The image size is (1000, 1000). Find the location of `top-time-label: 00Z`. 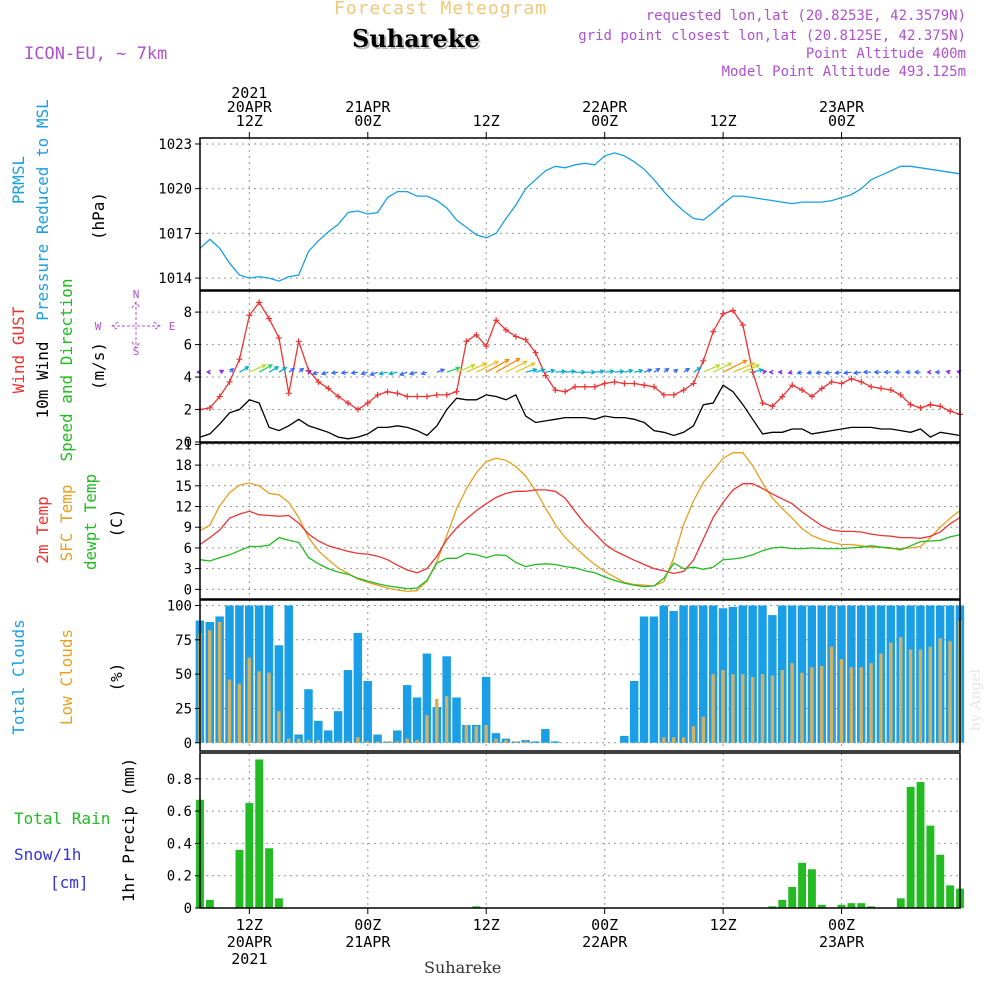

top-time-label: 00Z is located at coordinates (367, 121).